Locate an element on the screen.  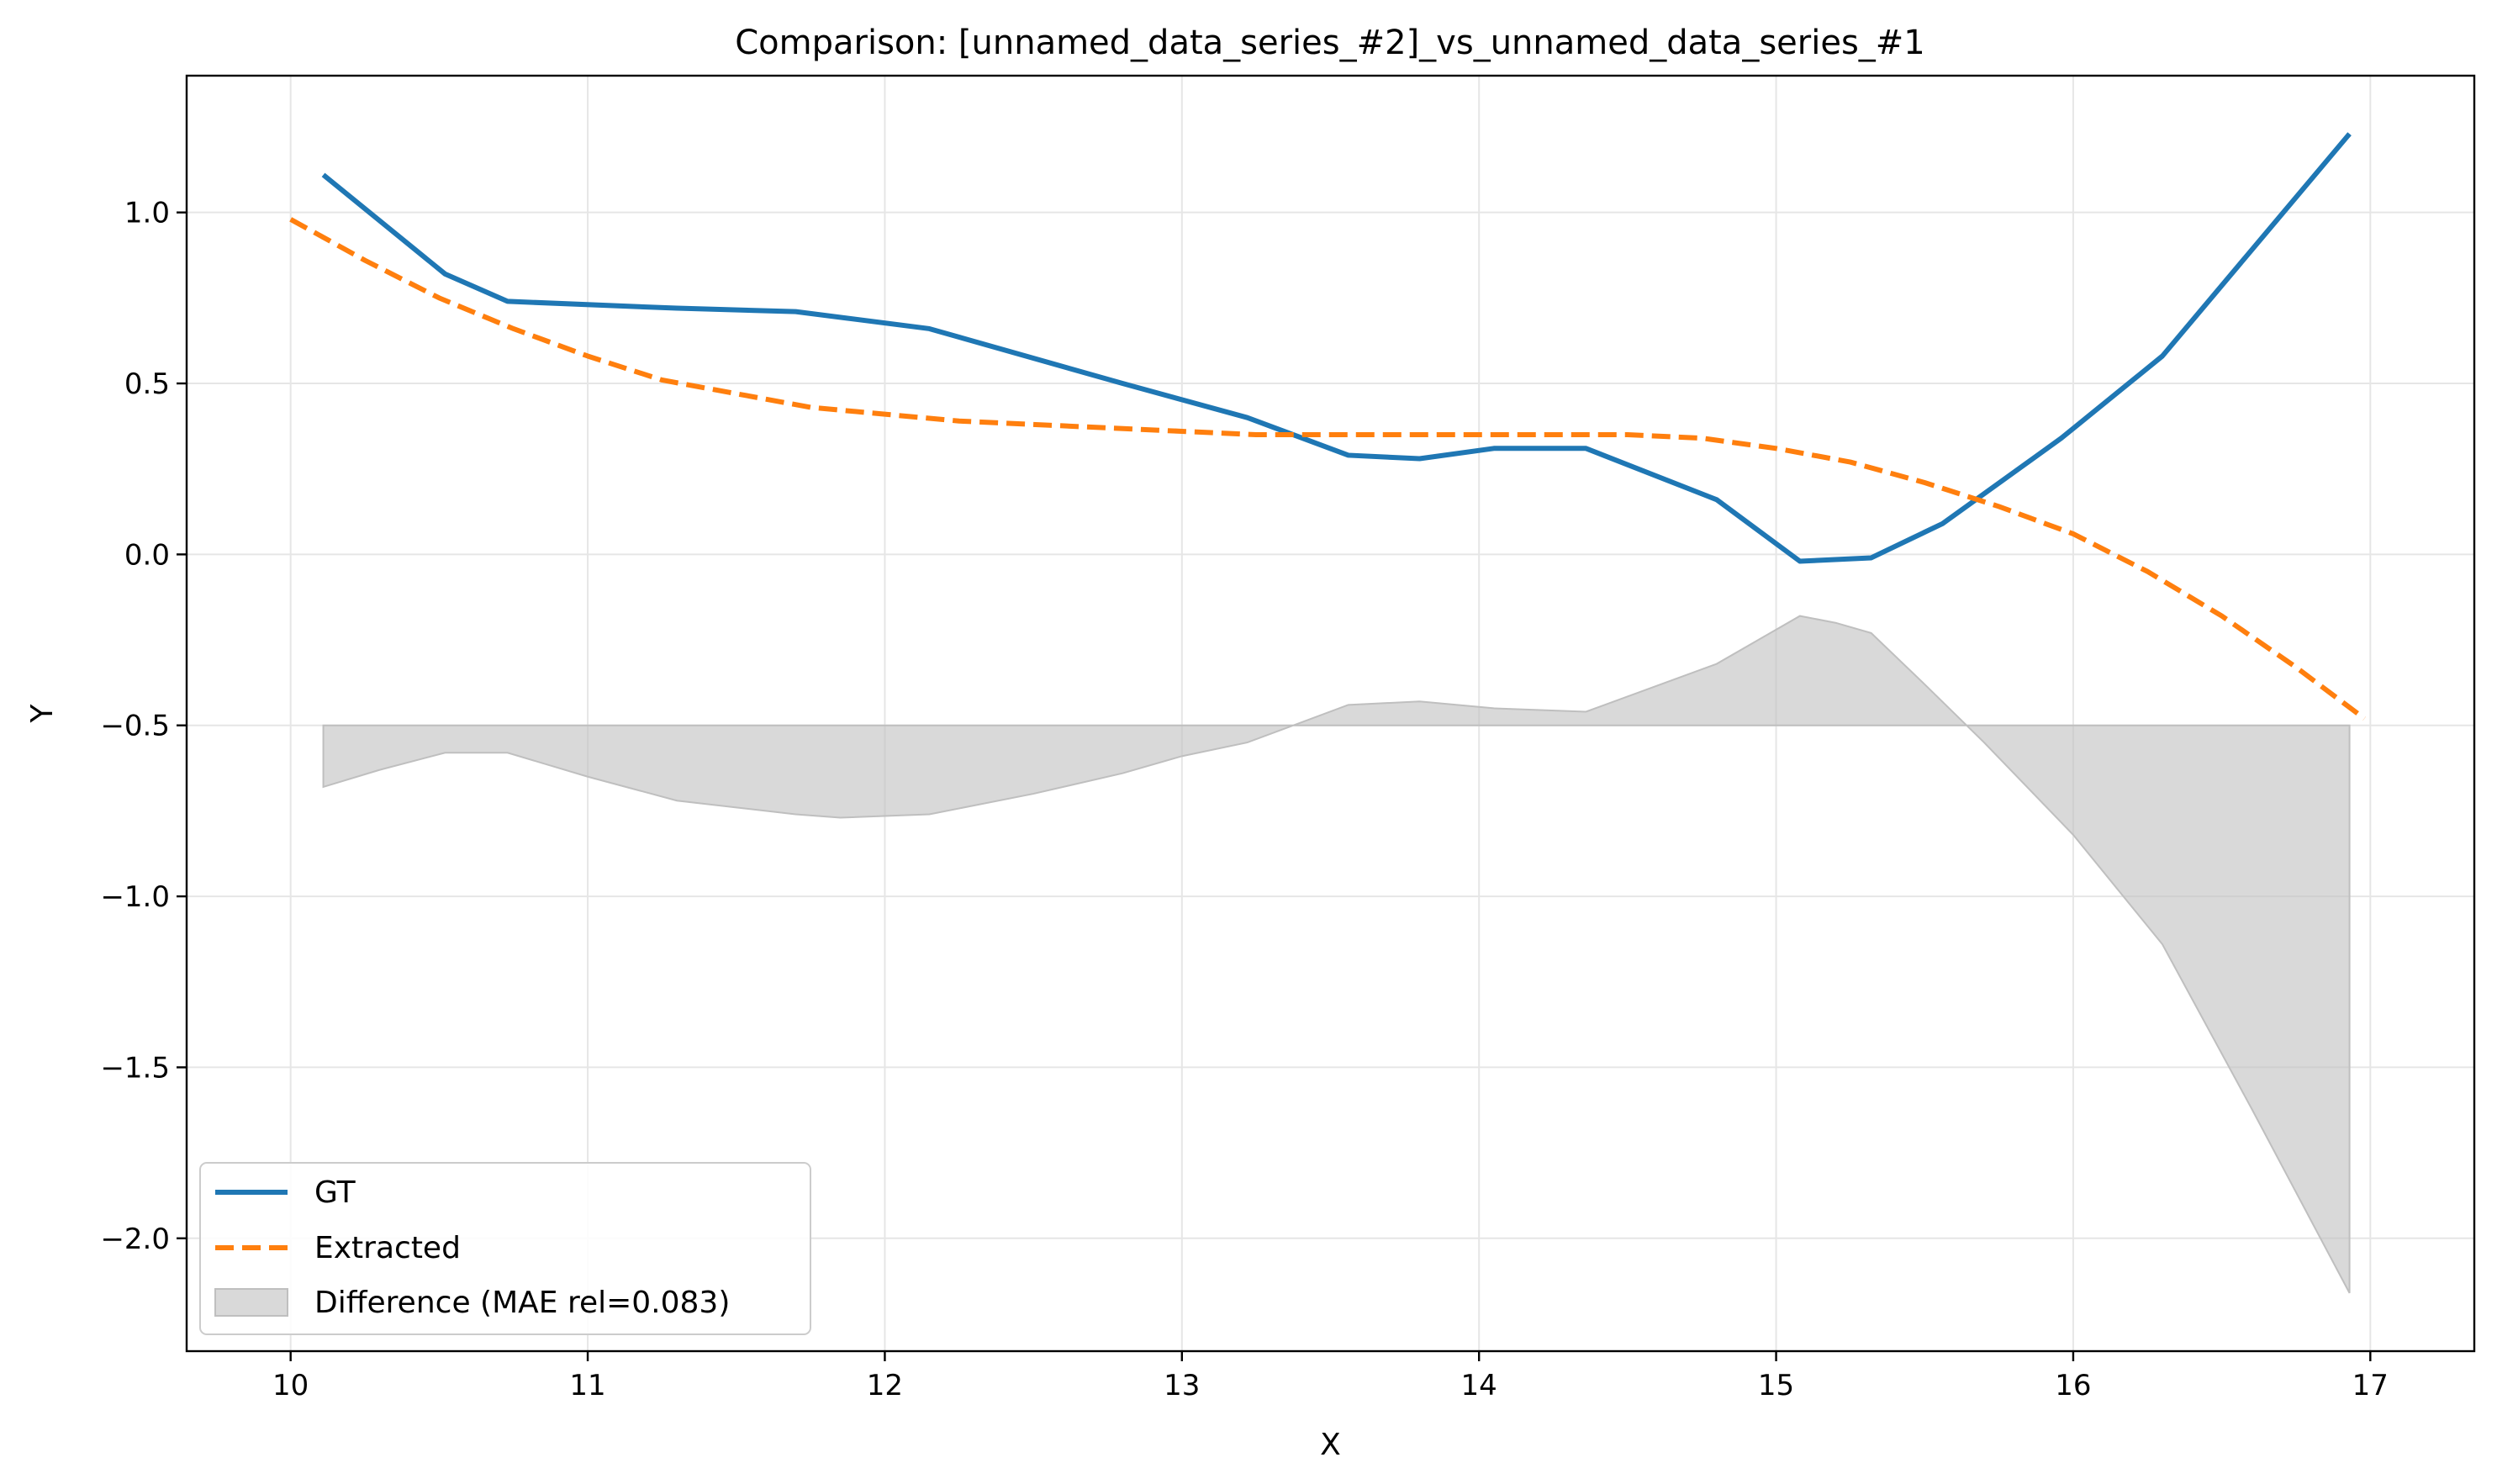
x-axis-label: X is located at coordinates (1330, 1445).